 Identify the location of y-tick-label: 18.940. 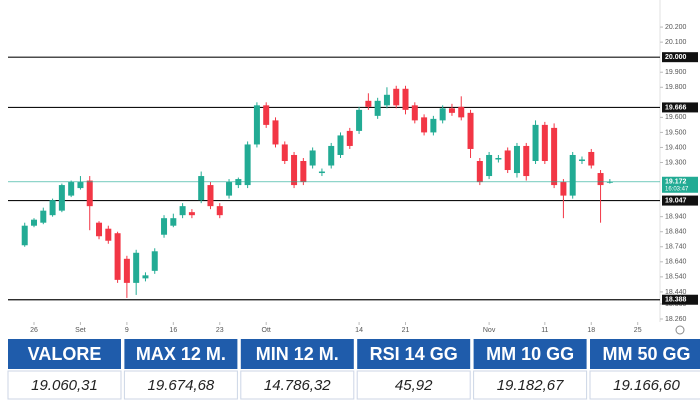
(676, 217).